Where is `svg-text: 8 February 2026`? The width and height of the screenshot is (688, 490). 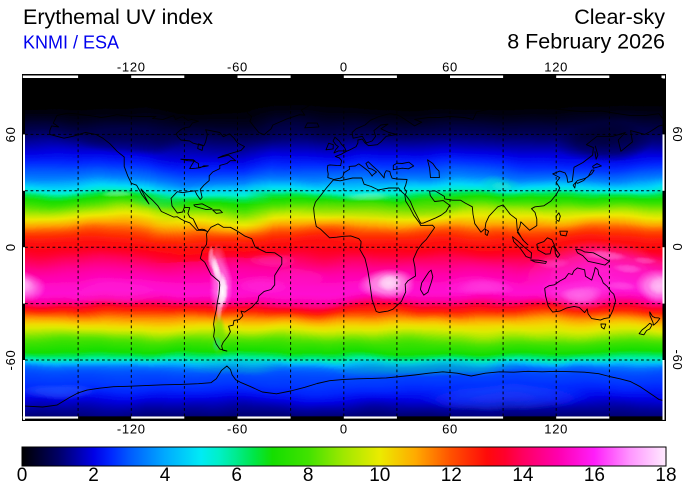
svg-text: 8 February 2026 is located at coordinates (586, 42).